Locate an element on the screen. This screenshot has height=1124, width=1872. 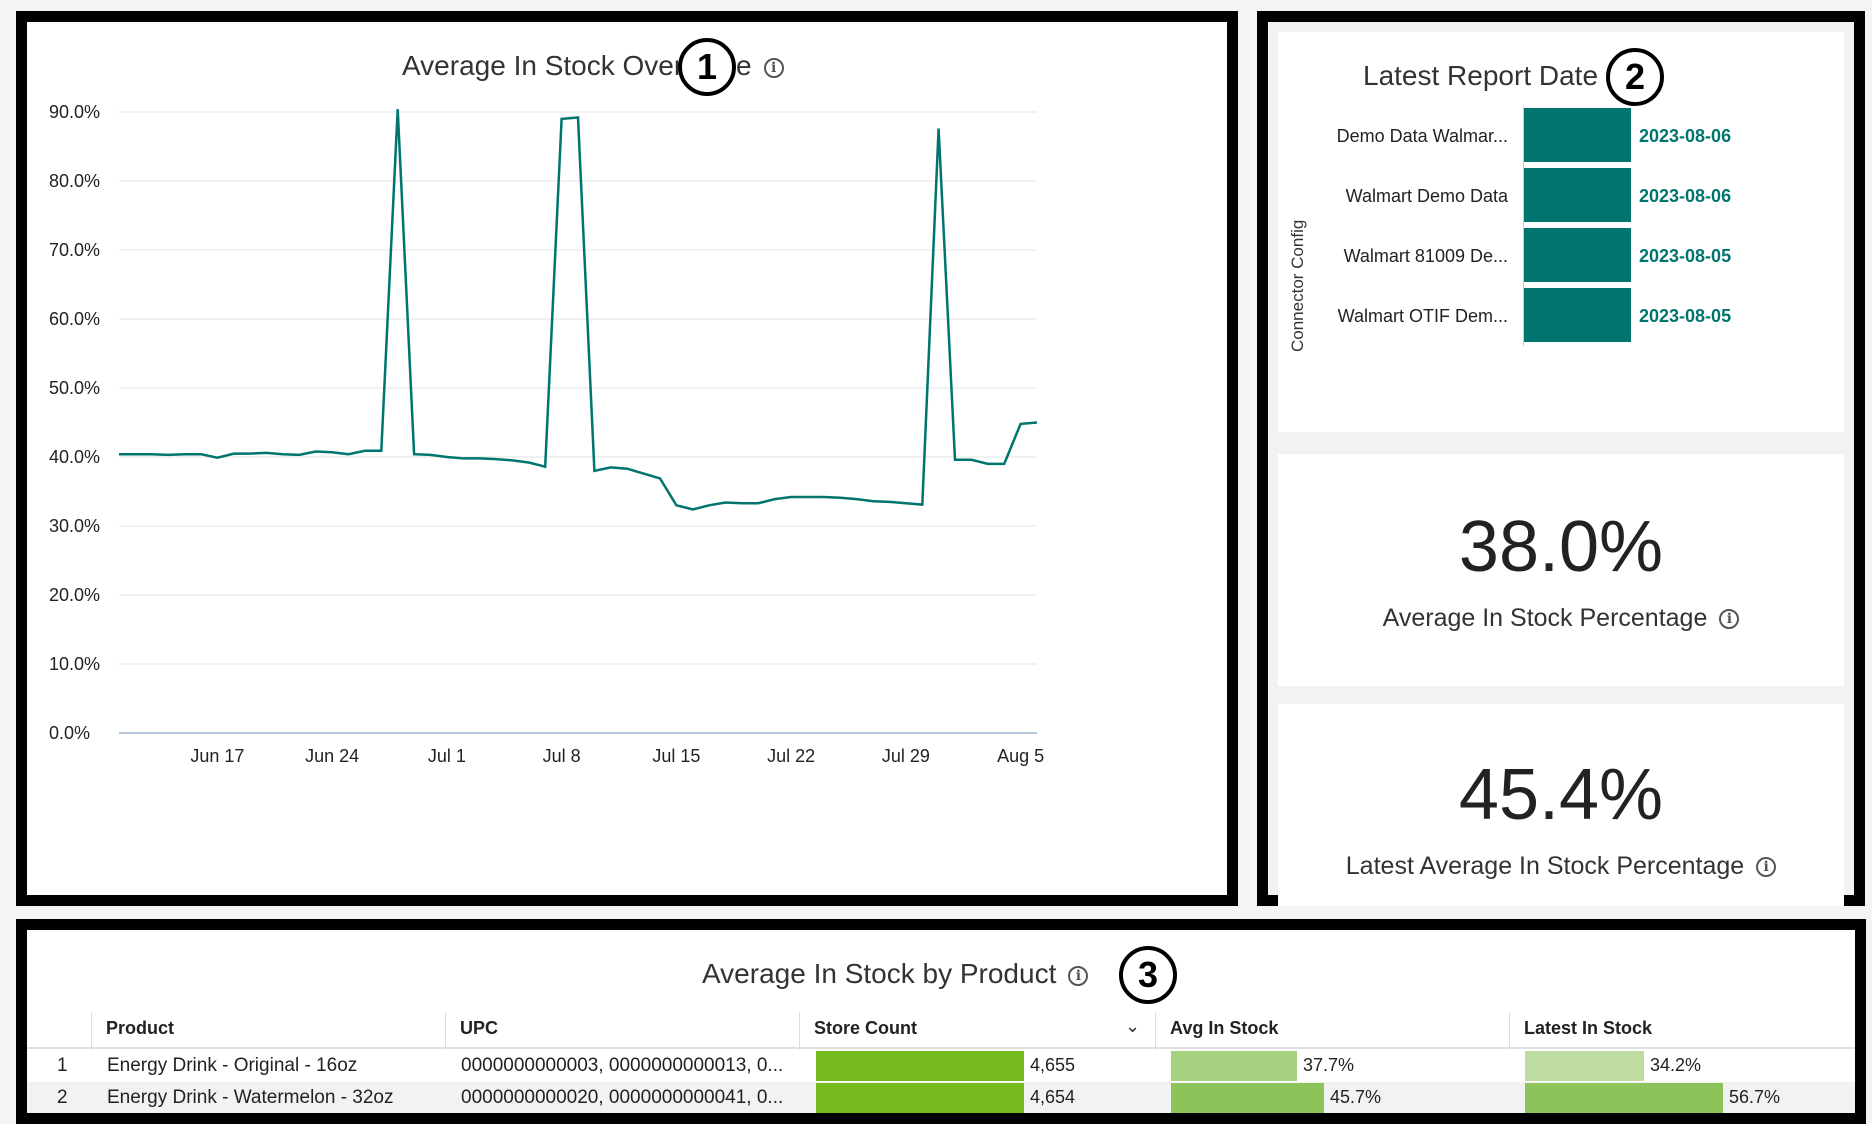
header-divider is located at coordinates (941, 1048).